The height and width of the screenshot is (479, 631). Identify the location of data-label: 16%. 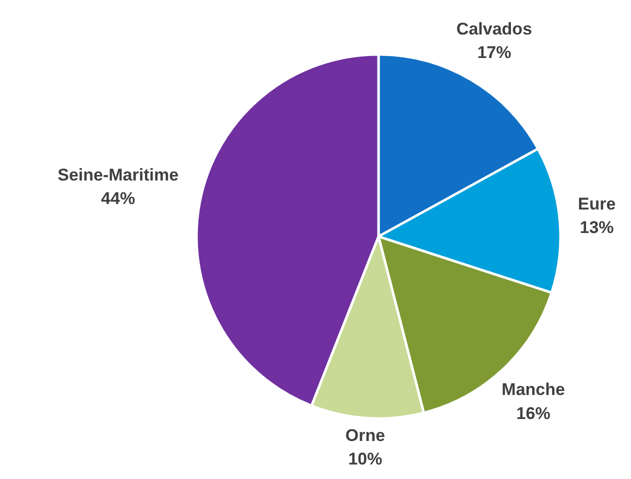
(533, 413).